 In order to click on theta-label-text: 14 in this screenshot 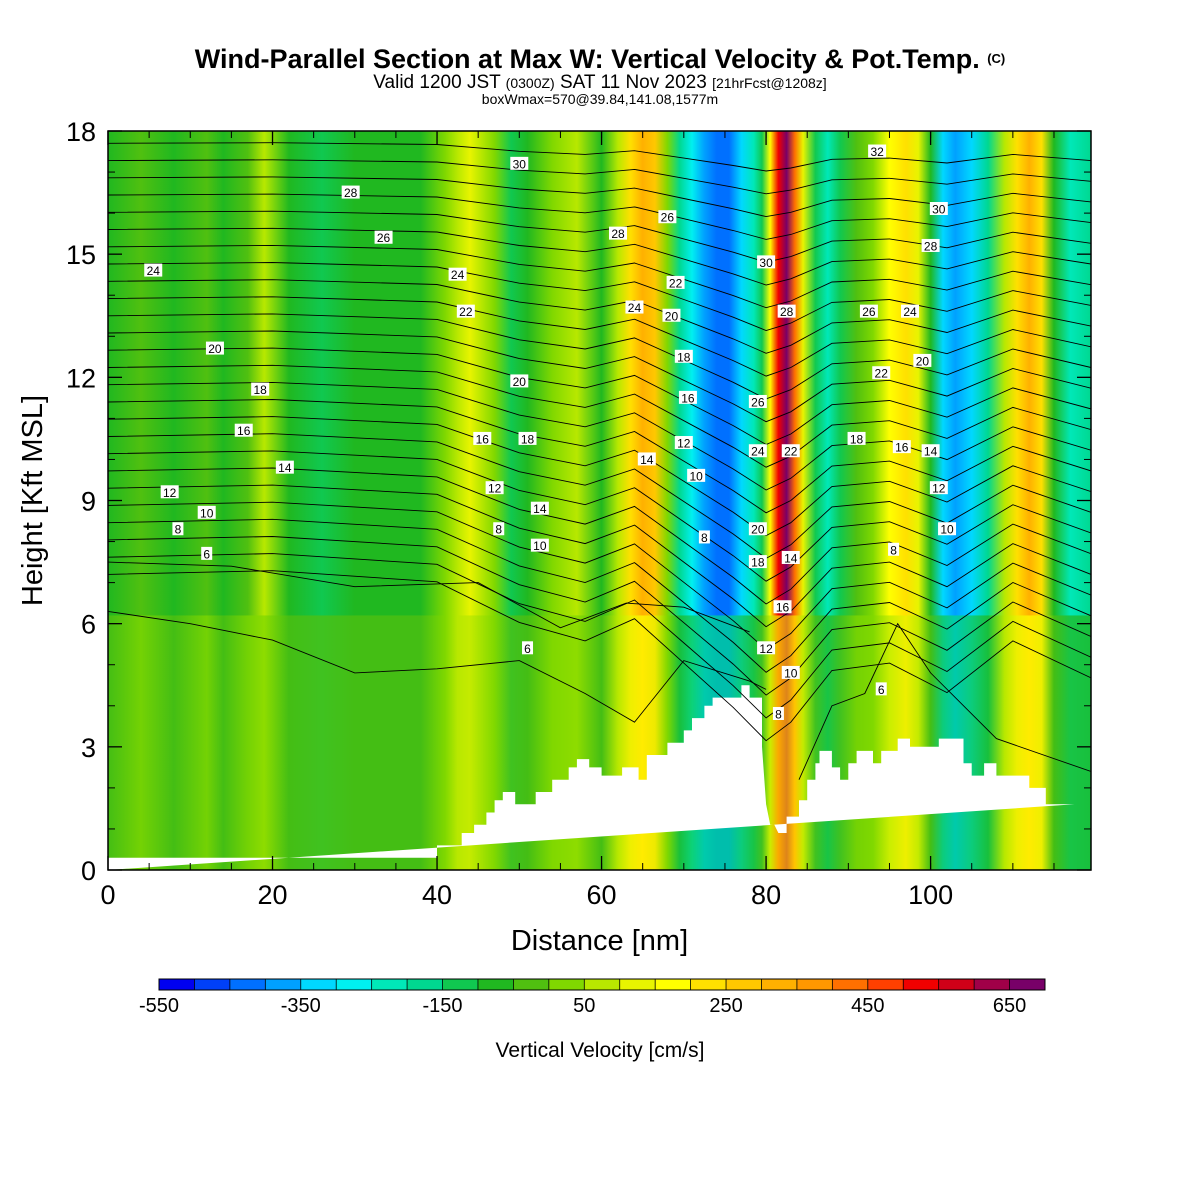, I will do `click(647, 460)`.